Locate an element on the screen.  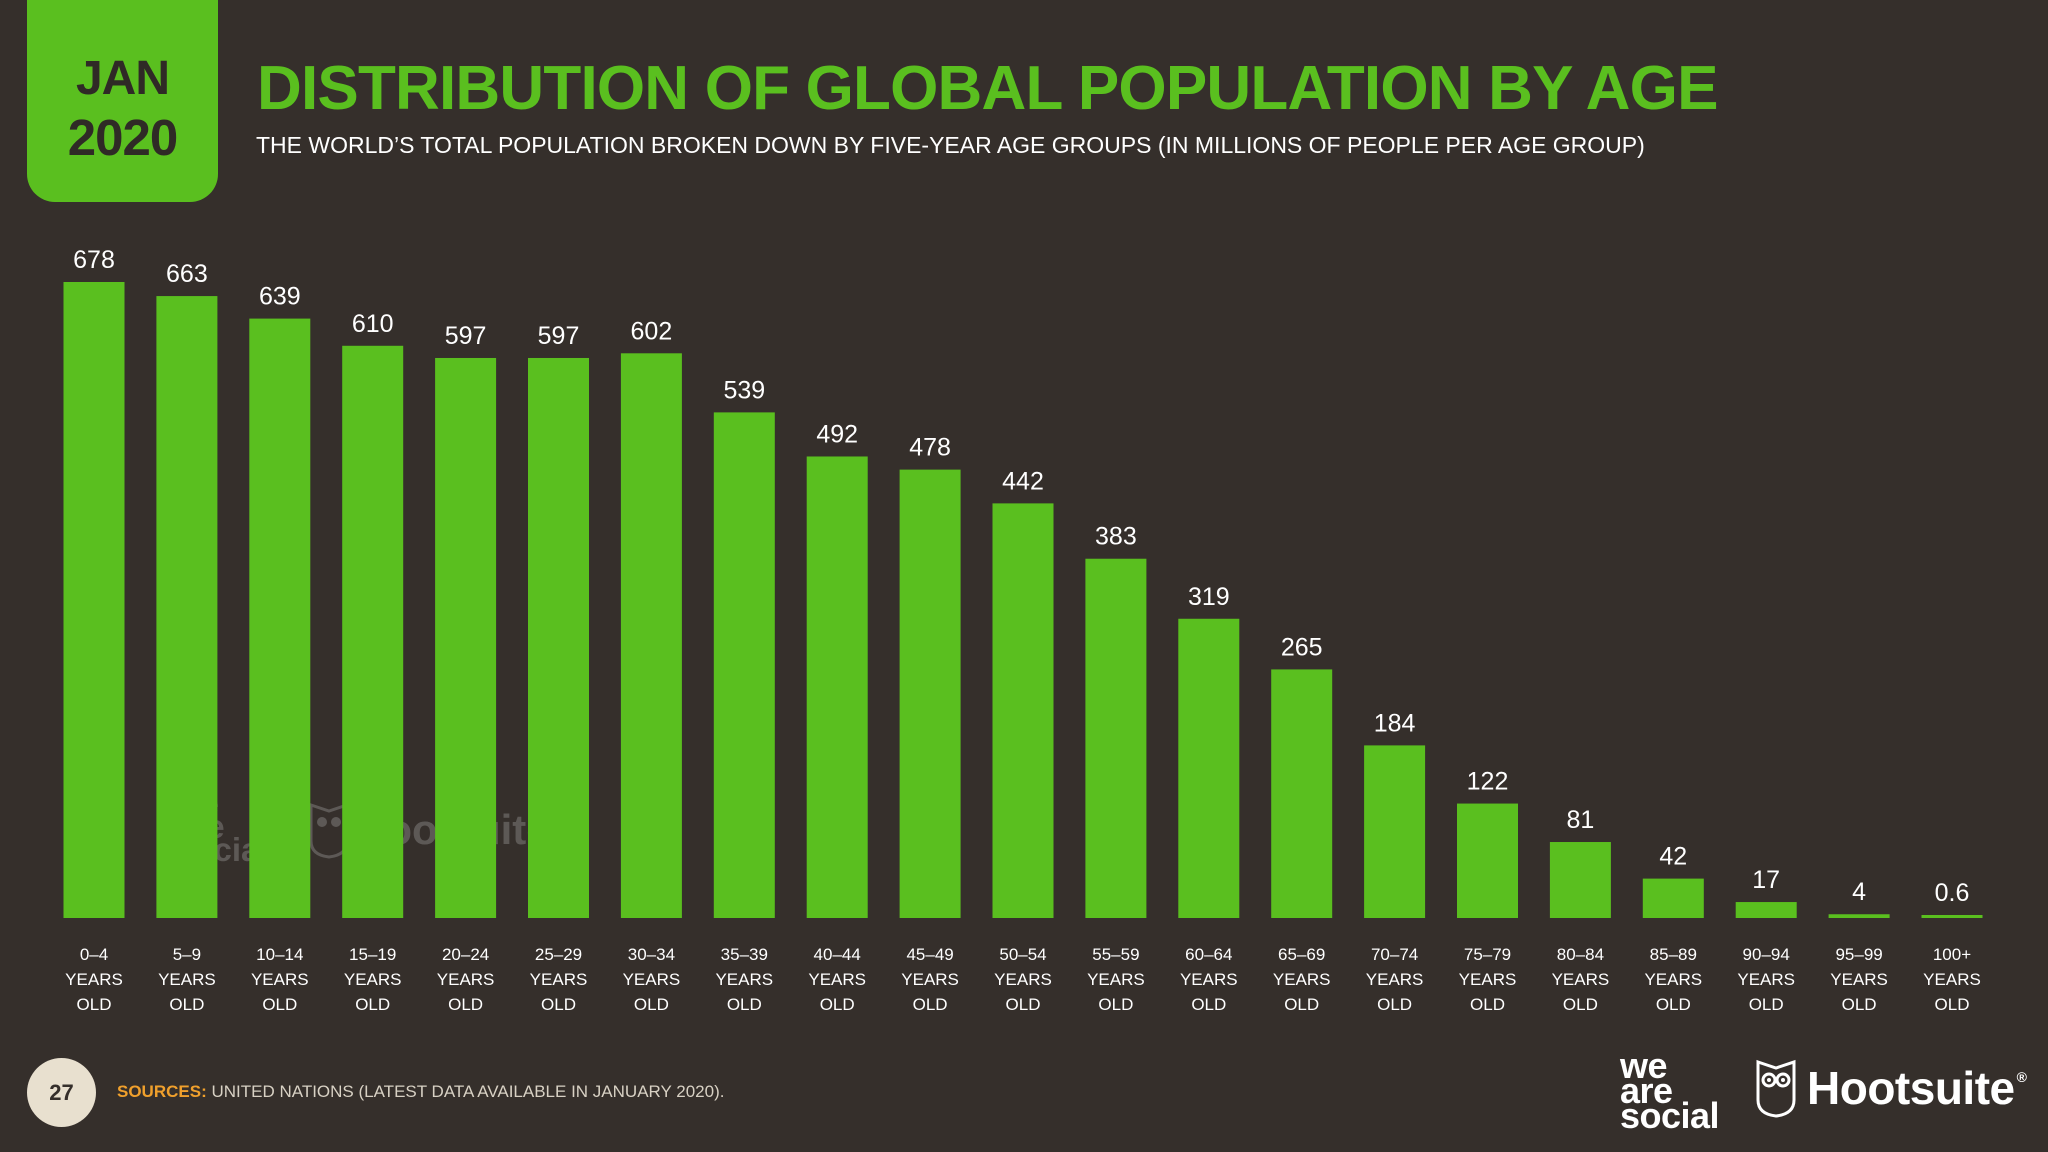
x-tick-label: 60–64 is located at coordinates (1208, 954).